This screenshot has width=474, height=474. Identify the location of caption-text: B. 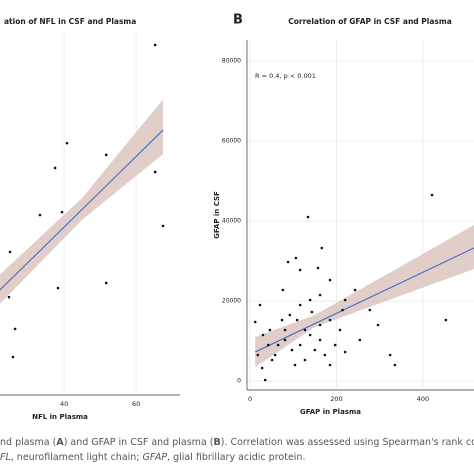
(217, 442).